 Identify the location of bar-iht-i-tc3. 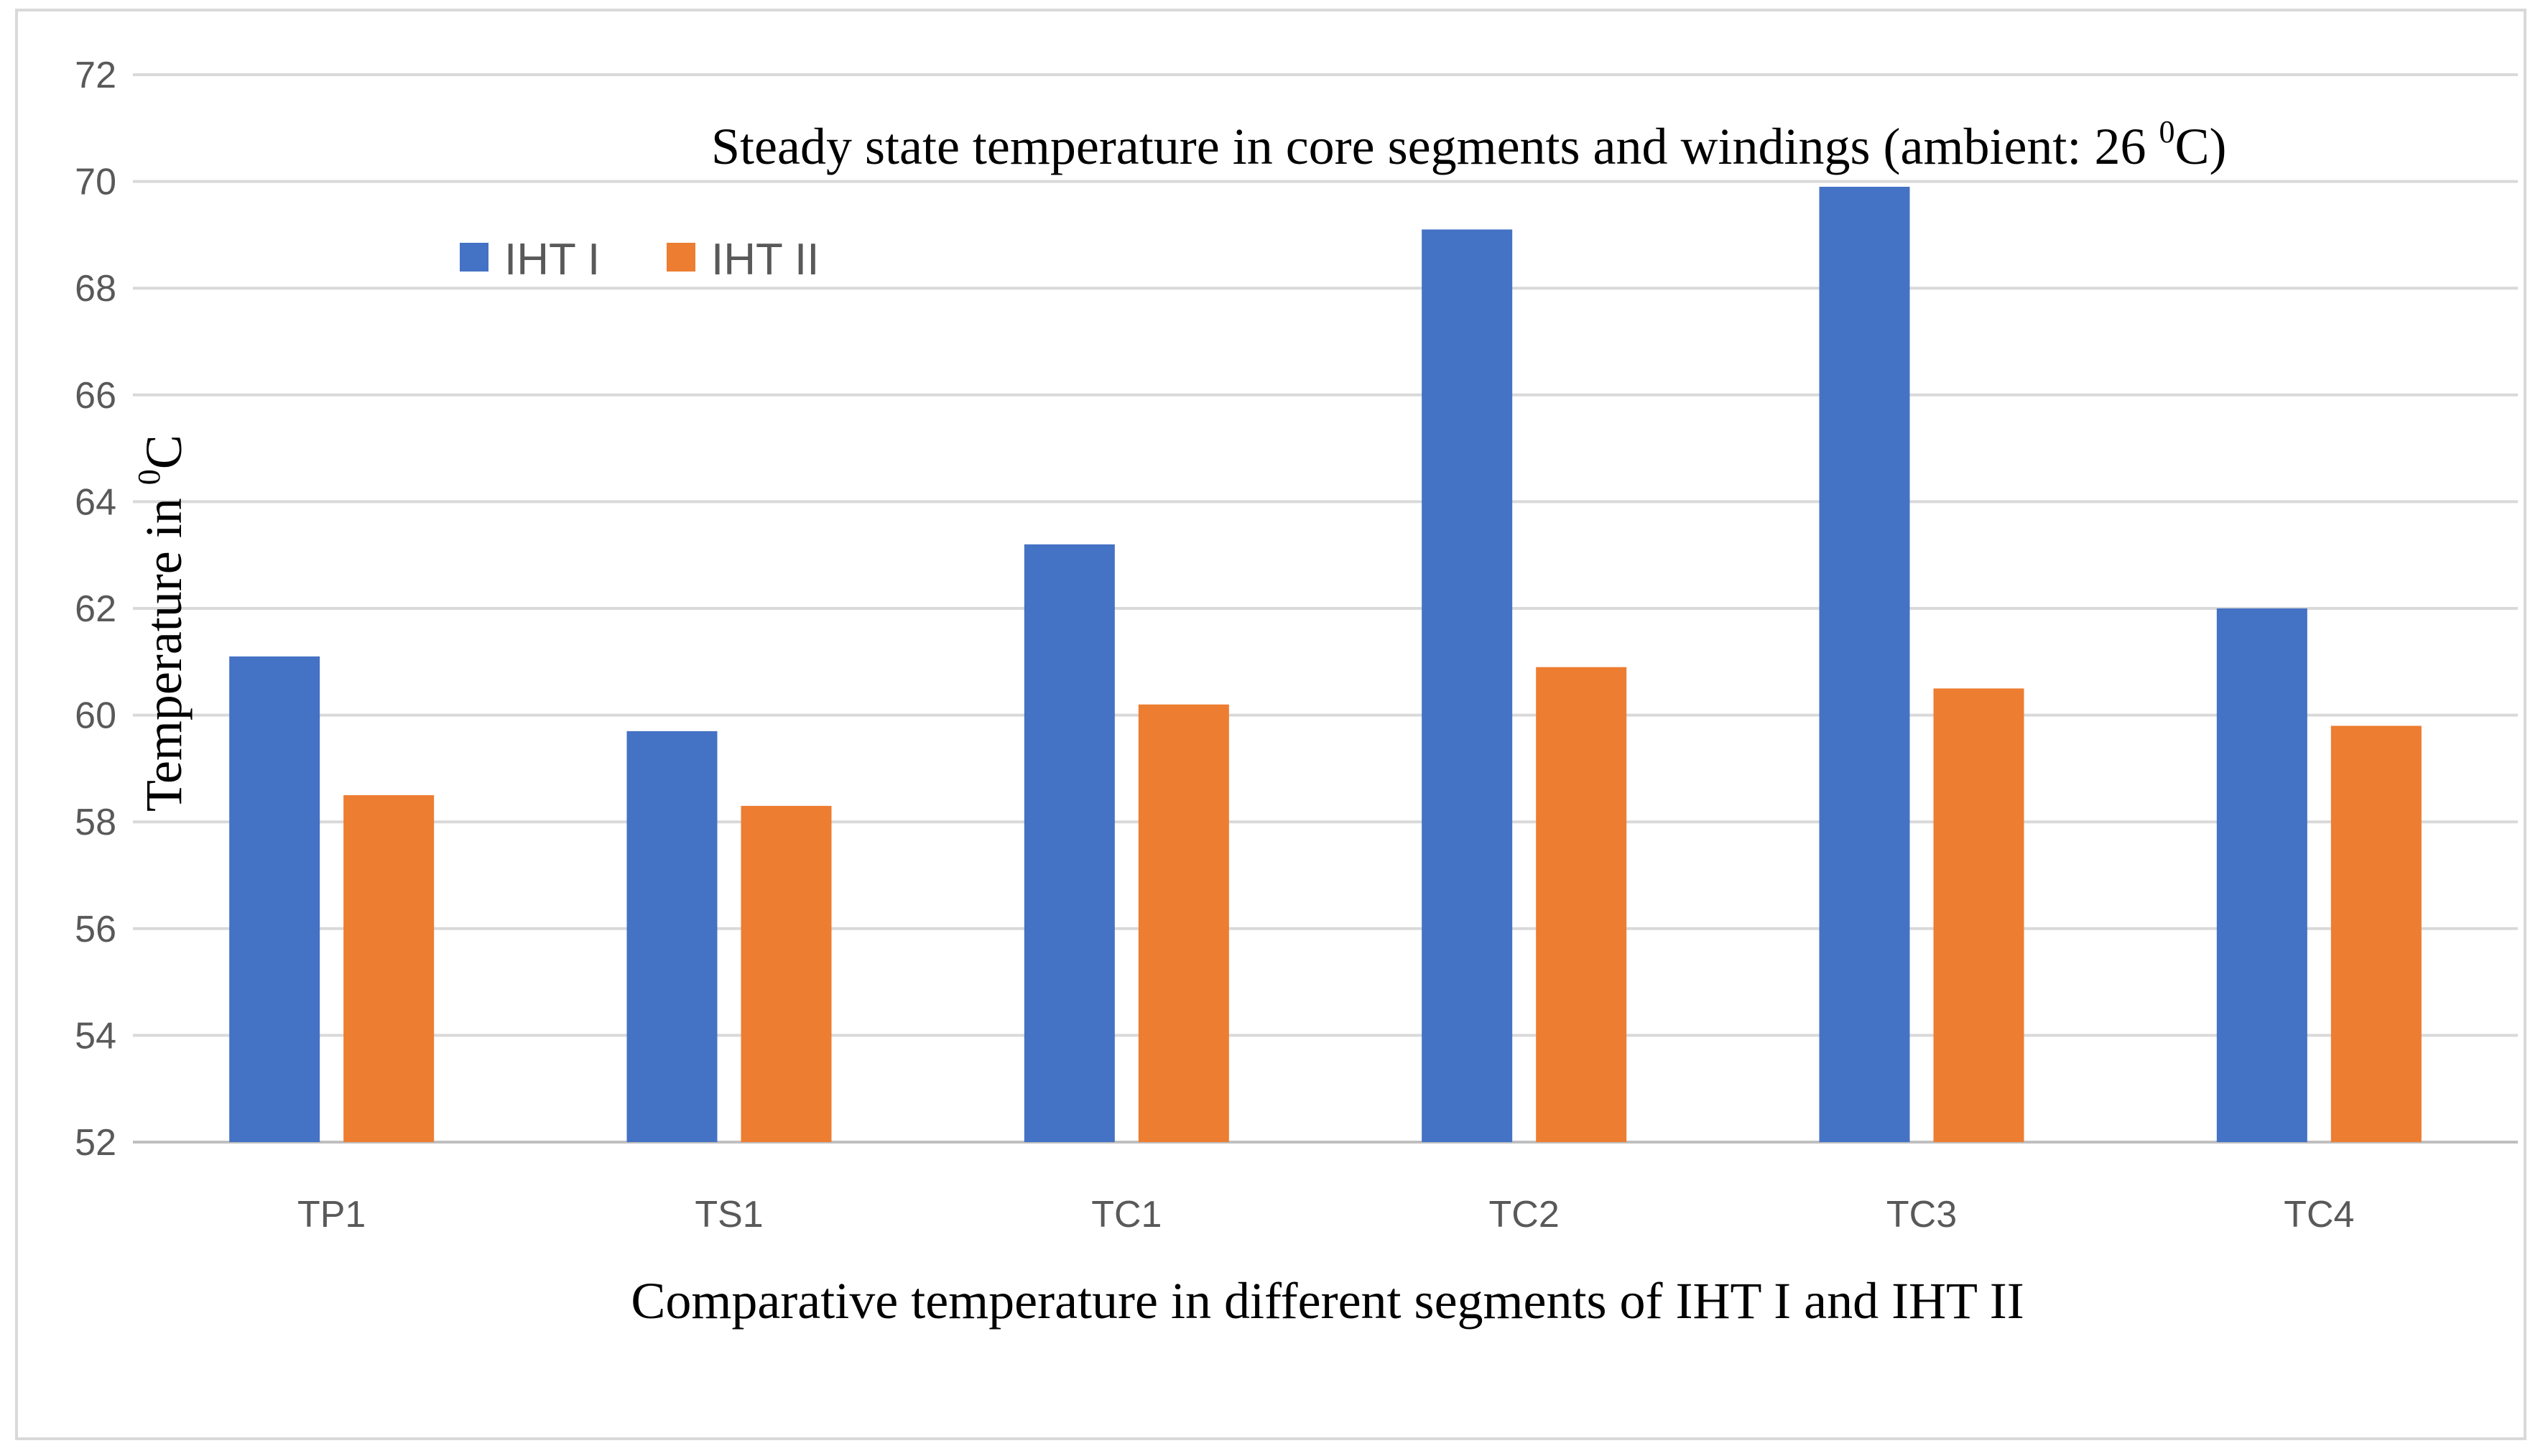
(1864, 664).